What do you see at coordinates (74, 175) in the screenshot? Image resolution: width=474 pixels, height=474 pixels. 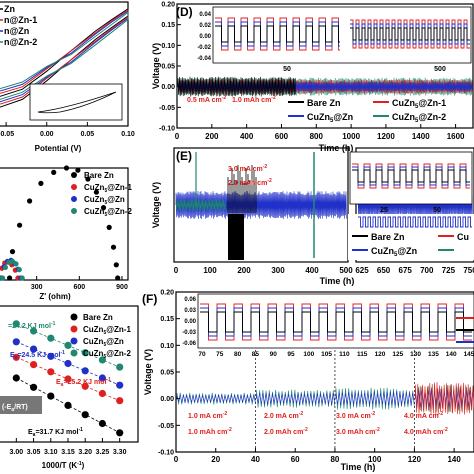 I see `nyquist-legend-marker-bare-zn` at bounding box center [74, 175].